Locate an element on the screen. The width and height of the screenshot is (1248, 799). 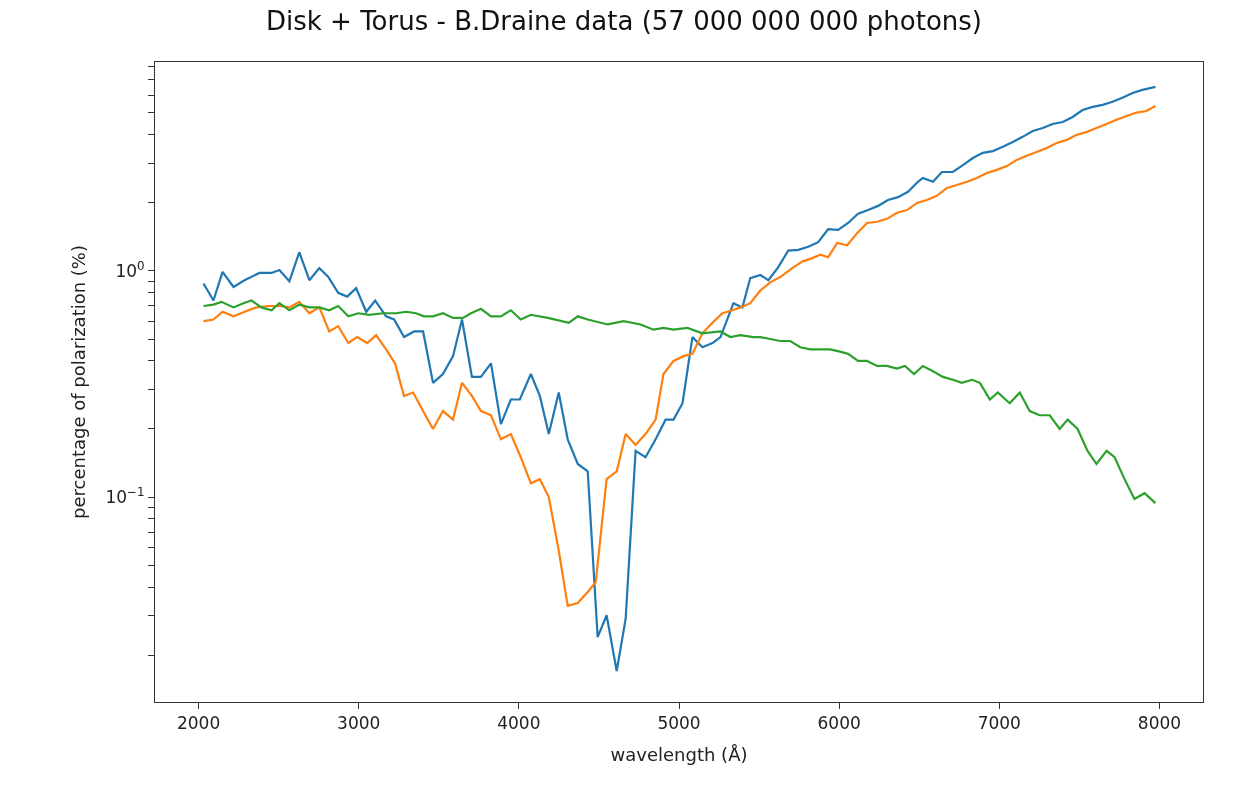
y-tick-label: 10$^{0}$ is located at coordinates (130, 269).